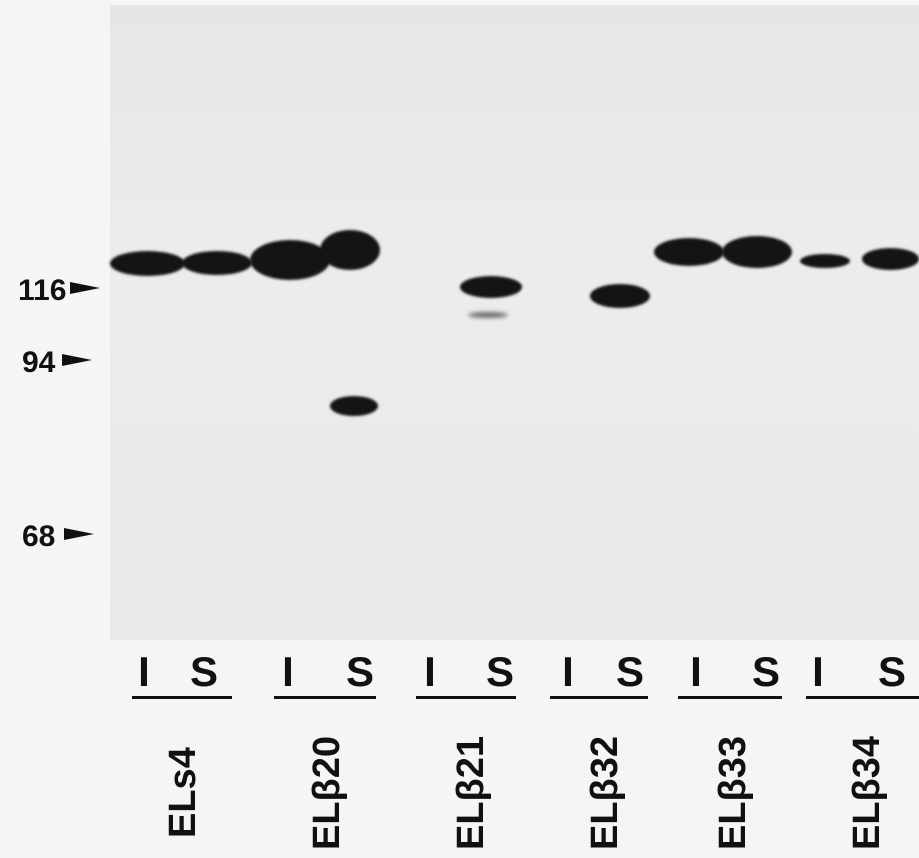 Image resolution: width=919 pixels, height=858 pixels. Describe the element at coordinates (183, 792) in the screenshot. I see `sample-label: ELs4` at that location.